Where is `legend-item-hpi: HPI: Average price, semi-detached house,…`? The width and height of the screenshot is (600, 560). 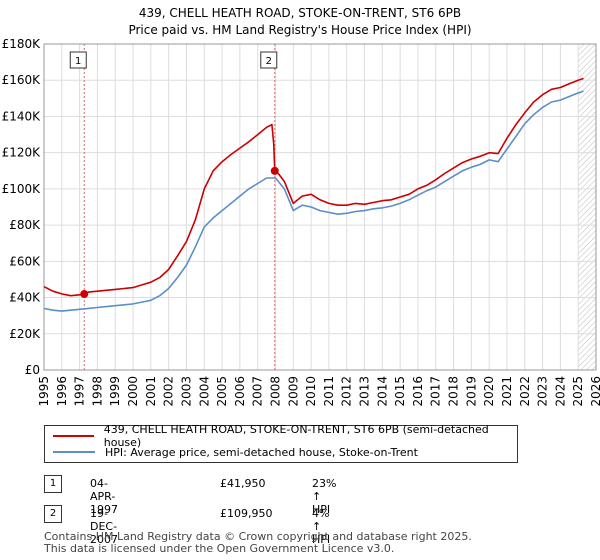
legend-item-hpi: HPI: Average price, semi-detached house,… is located at coordinates (235, 452).